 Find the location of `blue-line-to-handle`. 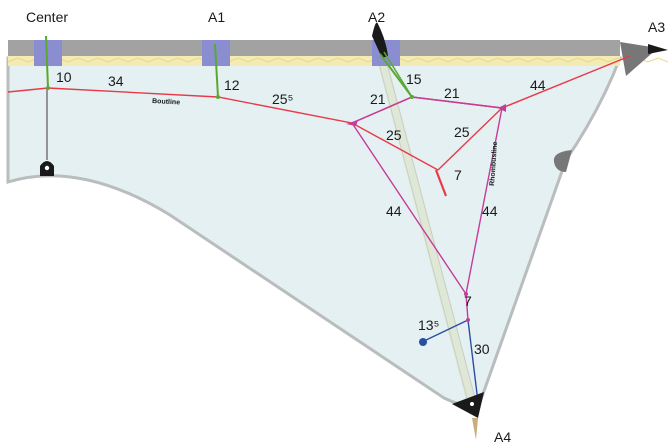

blue-line-to-handle is located at coordinates (446, 330).